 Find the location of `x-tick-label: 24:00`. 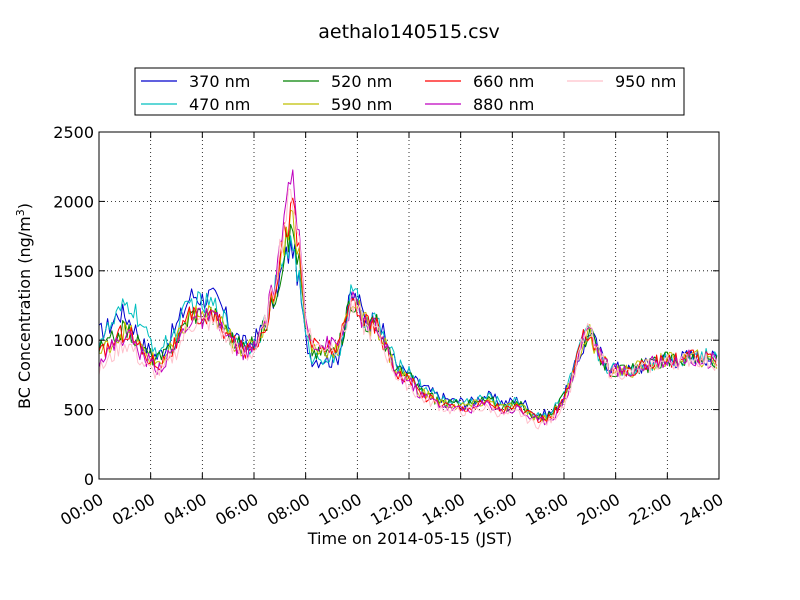

x-tick-label: 24:00 is located at coordinates (701, 510).